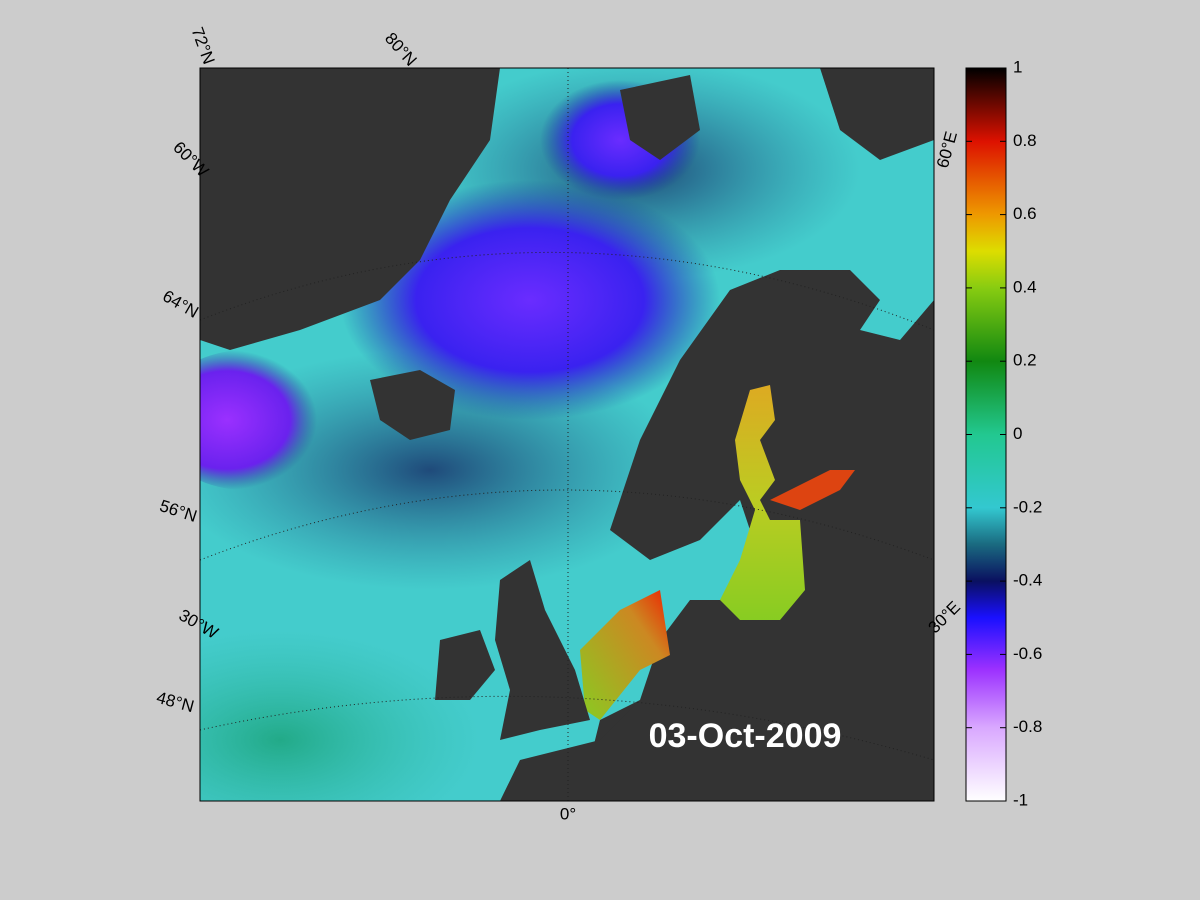  Describe the element at coordinates (1025, 286) in the screenshot. I see `colorbar-tick-label: 0.4` at that location.